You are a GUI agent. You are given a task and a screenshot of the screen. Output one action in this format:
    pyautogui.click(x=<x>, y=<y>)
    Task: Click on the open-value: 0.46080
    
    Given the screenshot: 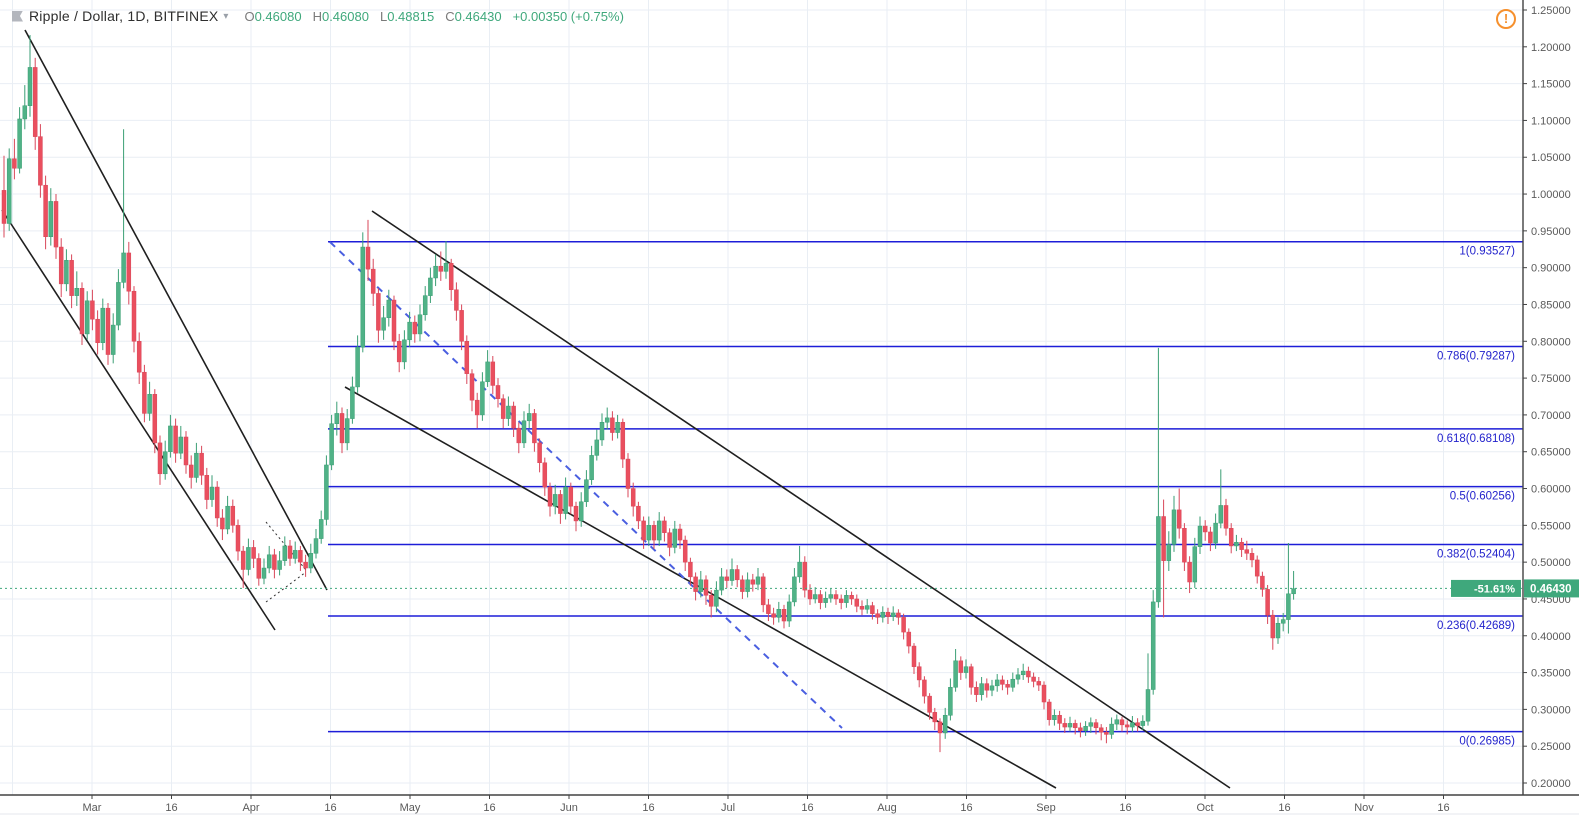 What is the action you would take?
    pyautogui.click(x=278, y=16)
    